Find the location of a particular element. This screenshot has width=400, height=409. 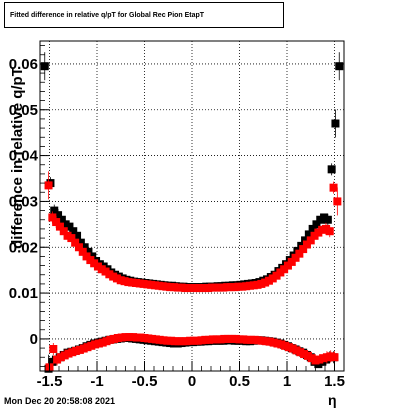

y-tick-label: 0 is located at coordinates (34, 339).